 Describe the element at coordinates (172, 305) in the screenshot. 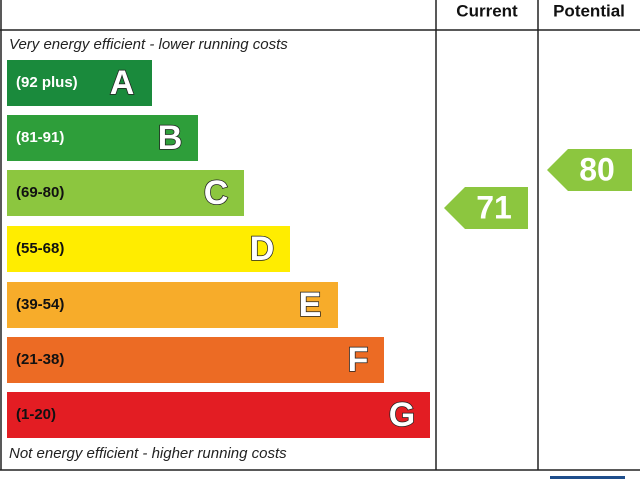

I see `band-e` at that location.